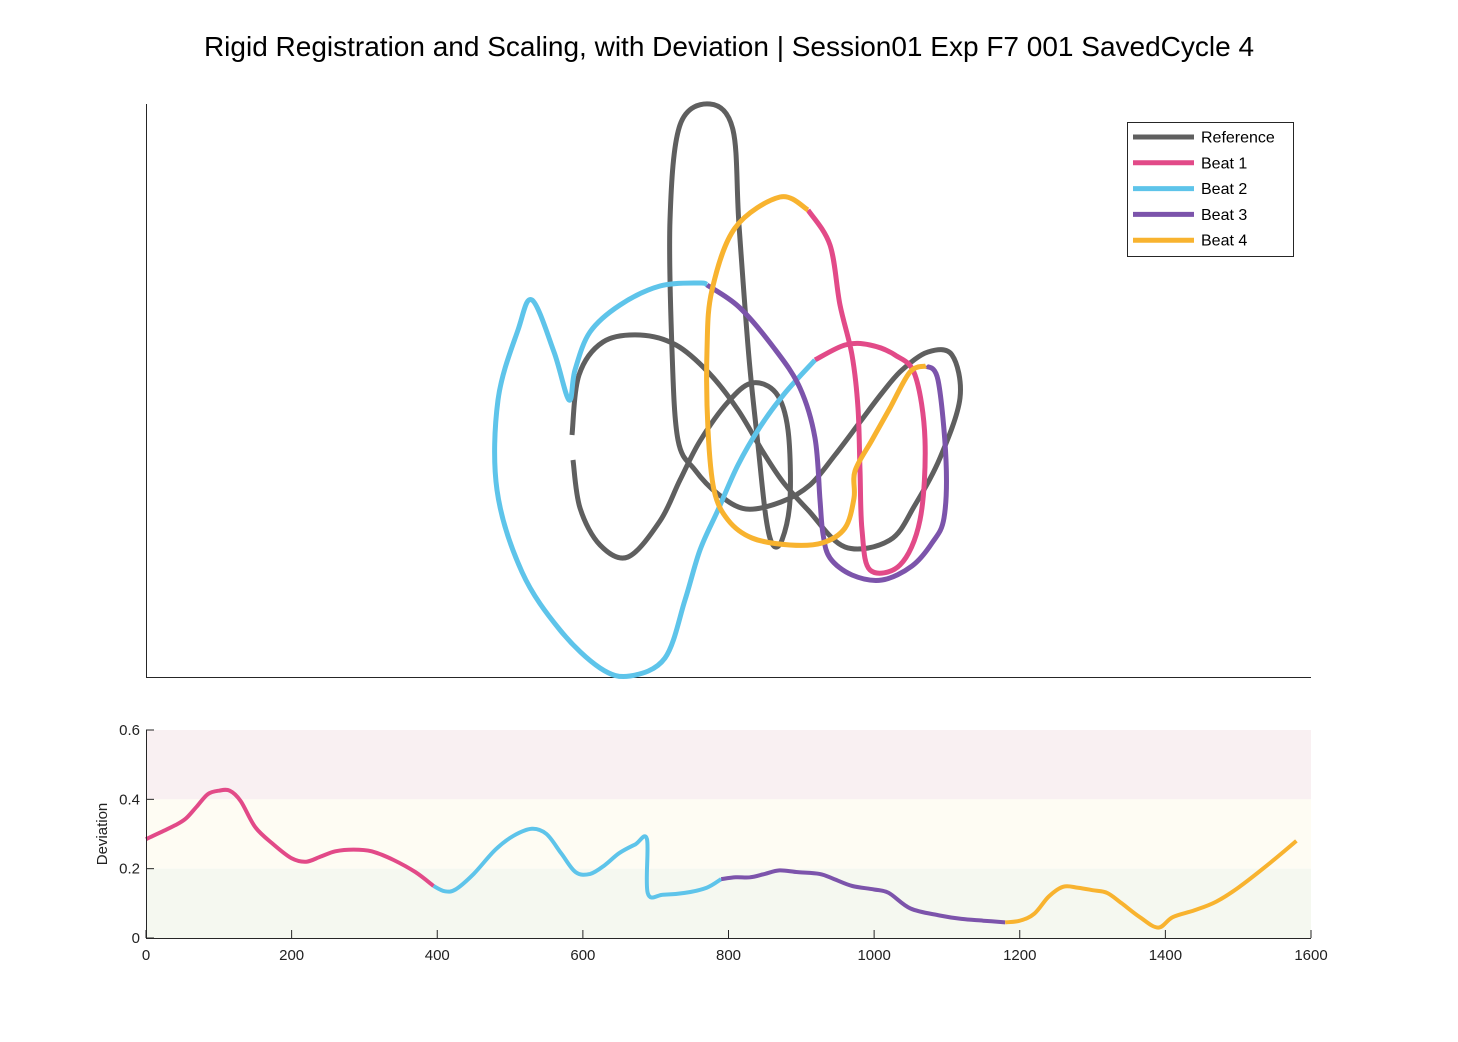  Describe the element at coordinates (1224, 215) in the screenshot. I see `legend-label-beat-3: Beat 3` at that location.